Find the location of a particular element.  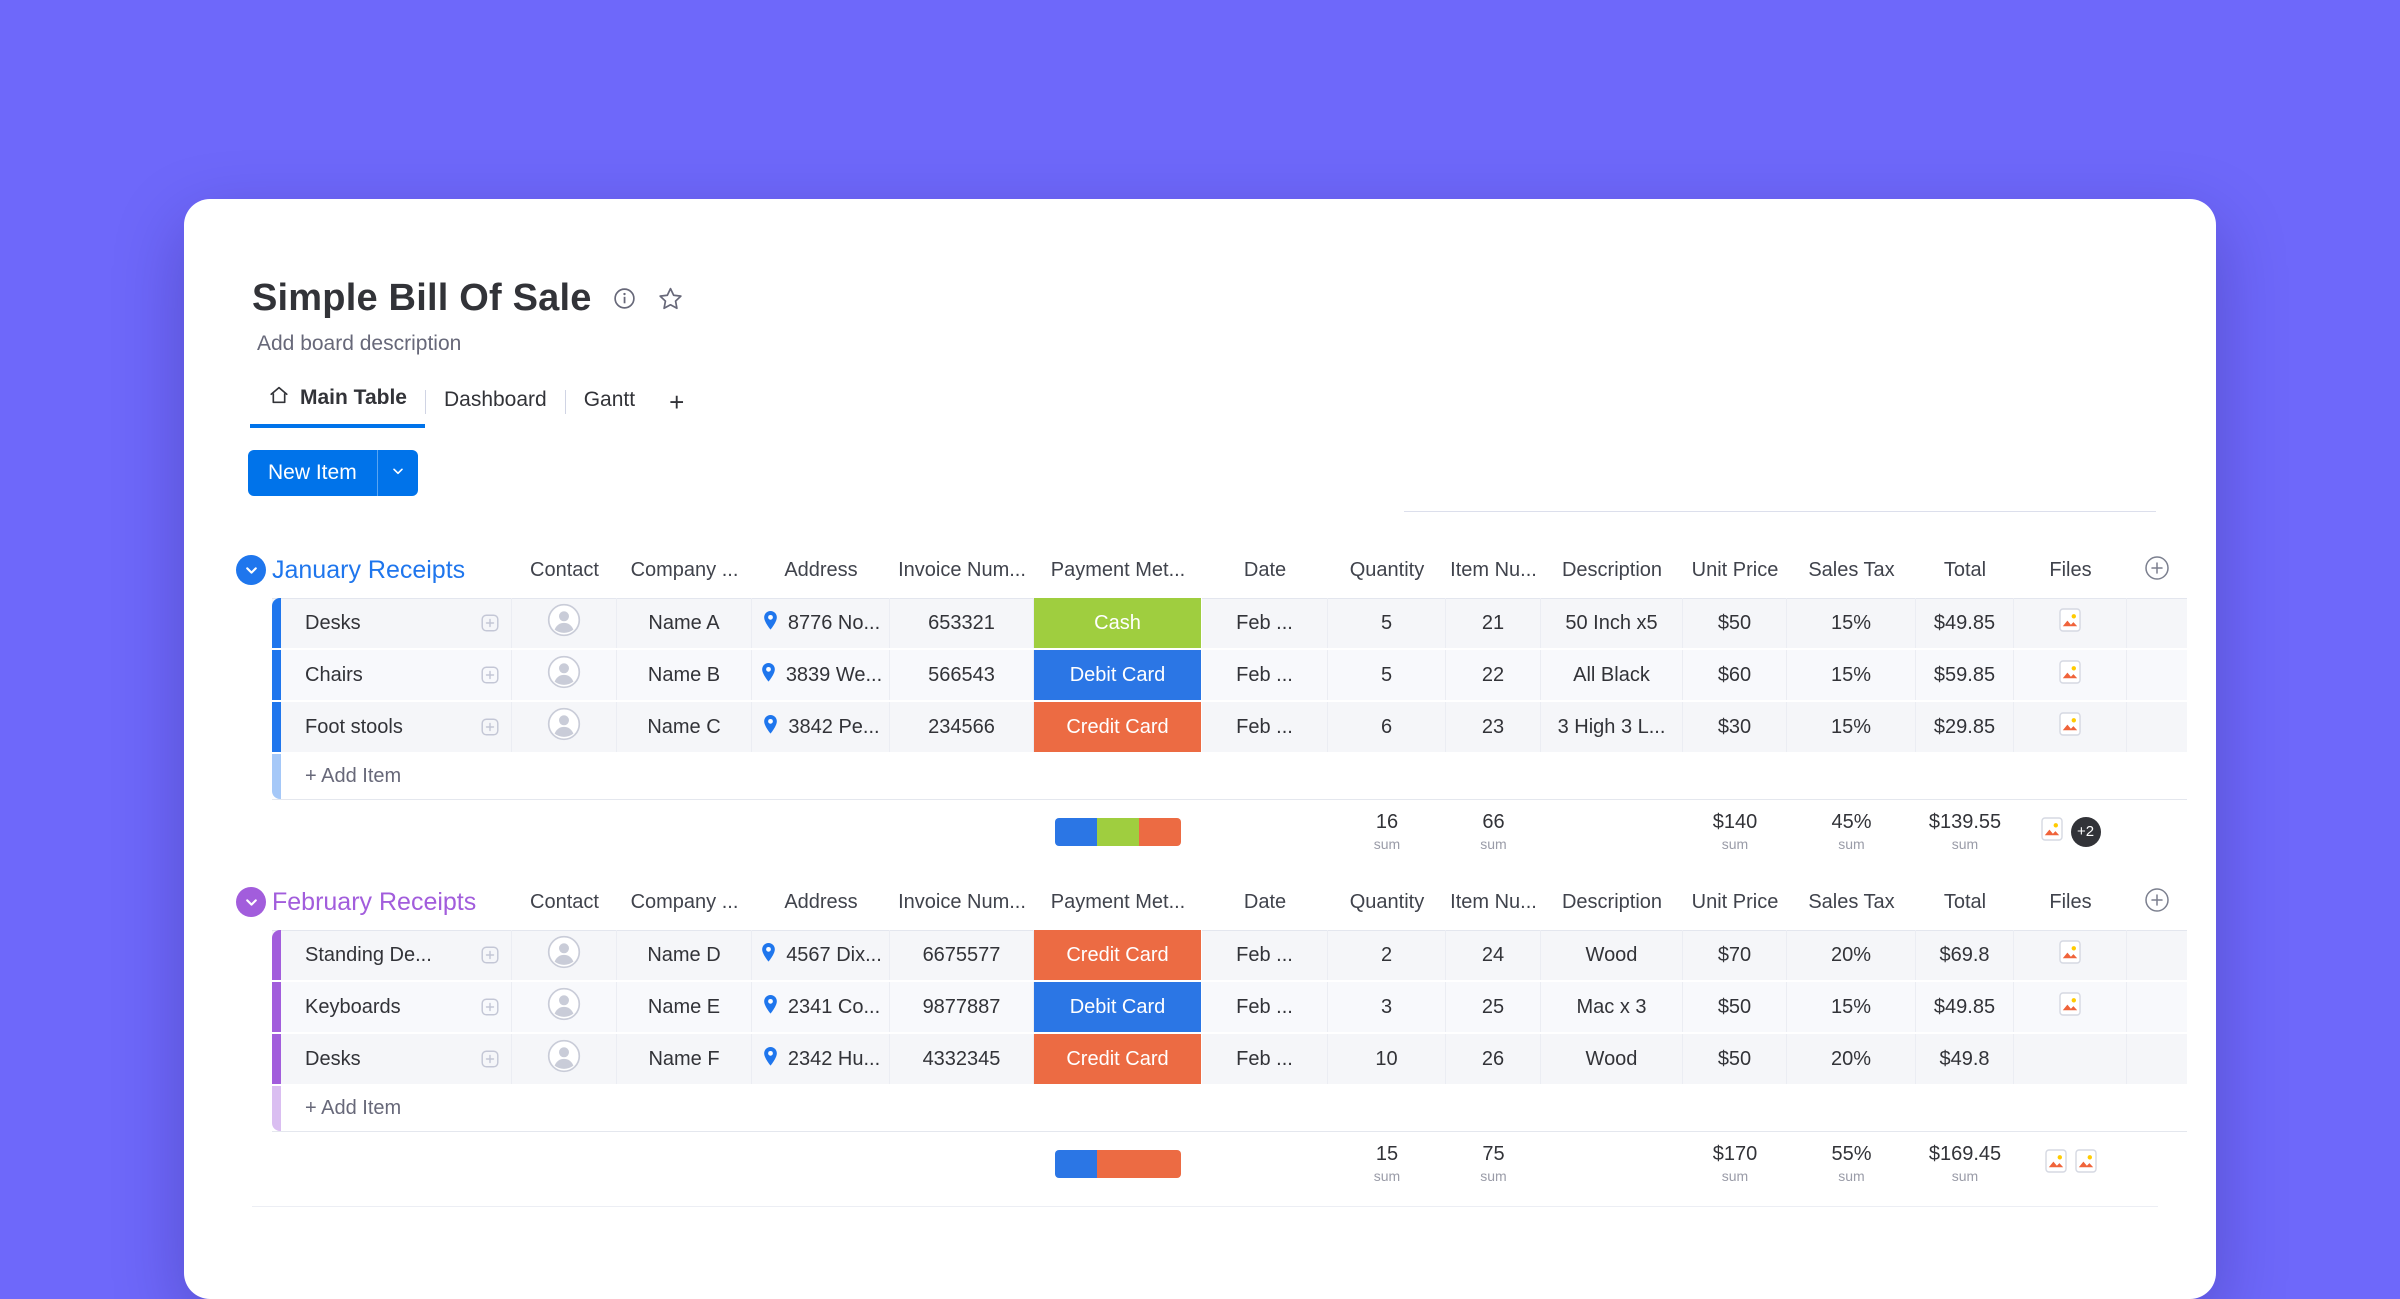

item-number-cell: 26 is located at coordinates (1493, 1059).